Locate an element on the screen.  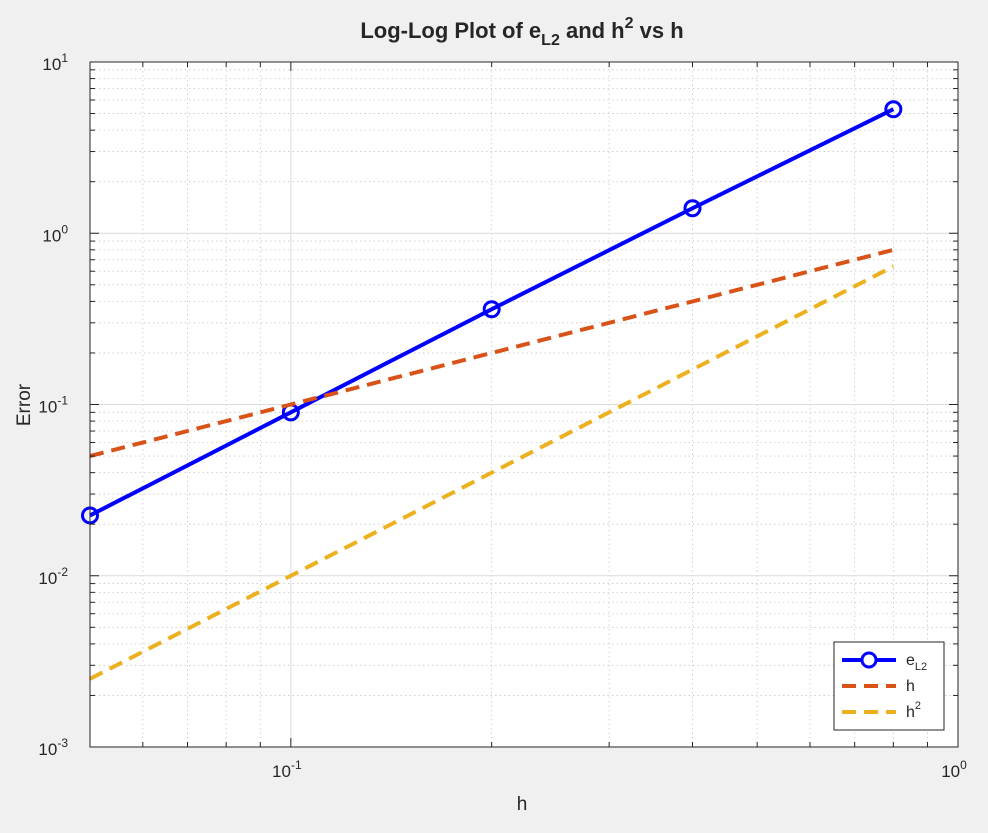
y-tick-label: 10⁰ is located at coordinates (55, 233).